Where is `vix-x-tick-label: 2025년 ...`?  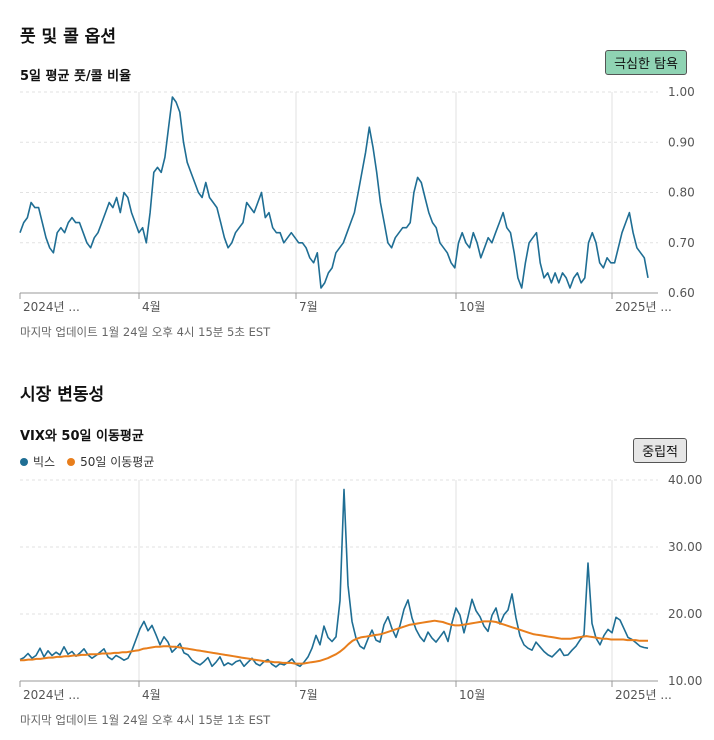 vix-x-tick-label: 2025년 ... is located at coordinates (643, 695).